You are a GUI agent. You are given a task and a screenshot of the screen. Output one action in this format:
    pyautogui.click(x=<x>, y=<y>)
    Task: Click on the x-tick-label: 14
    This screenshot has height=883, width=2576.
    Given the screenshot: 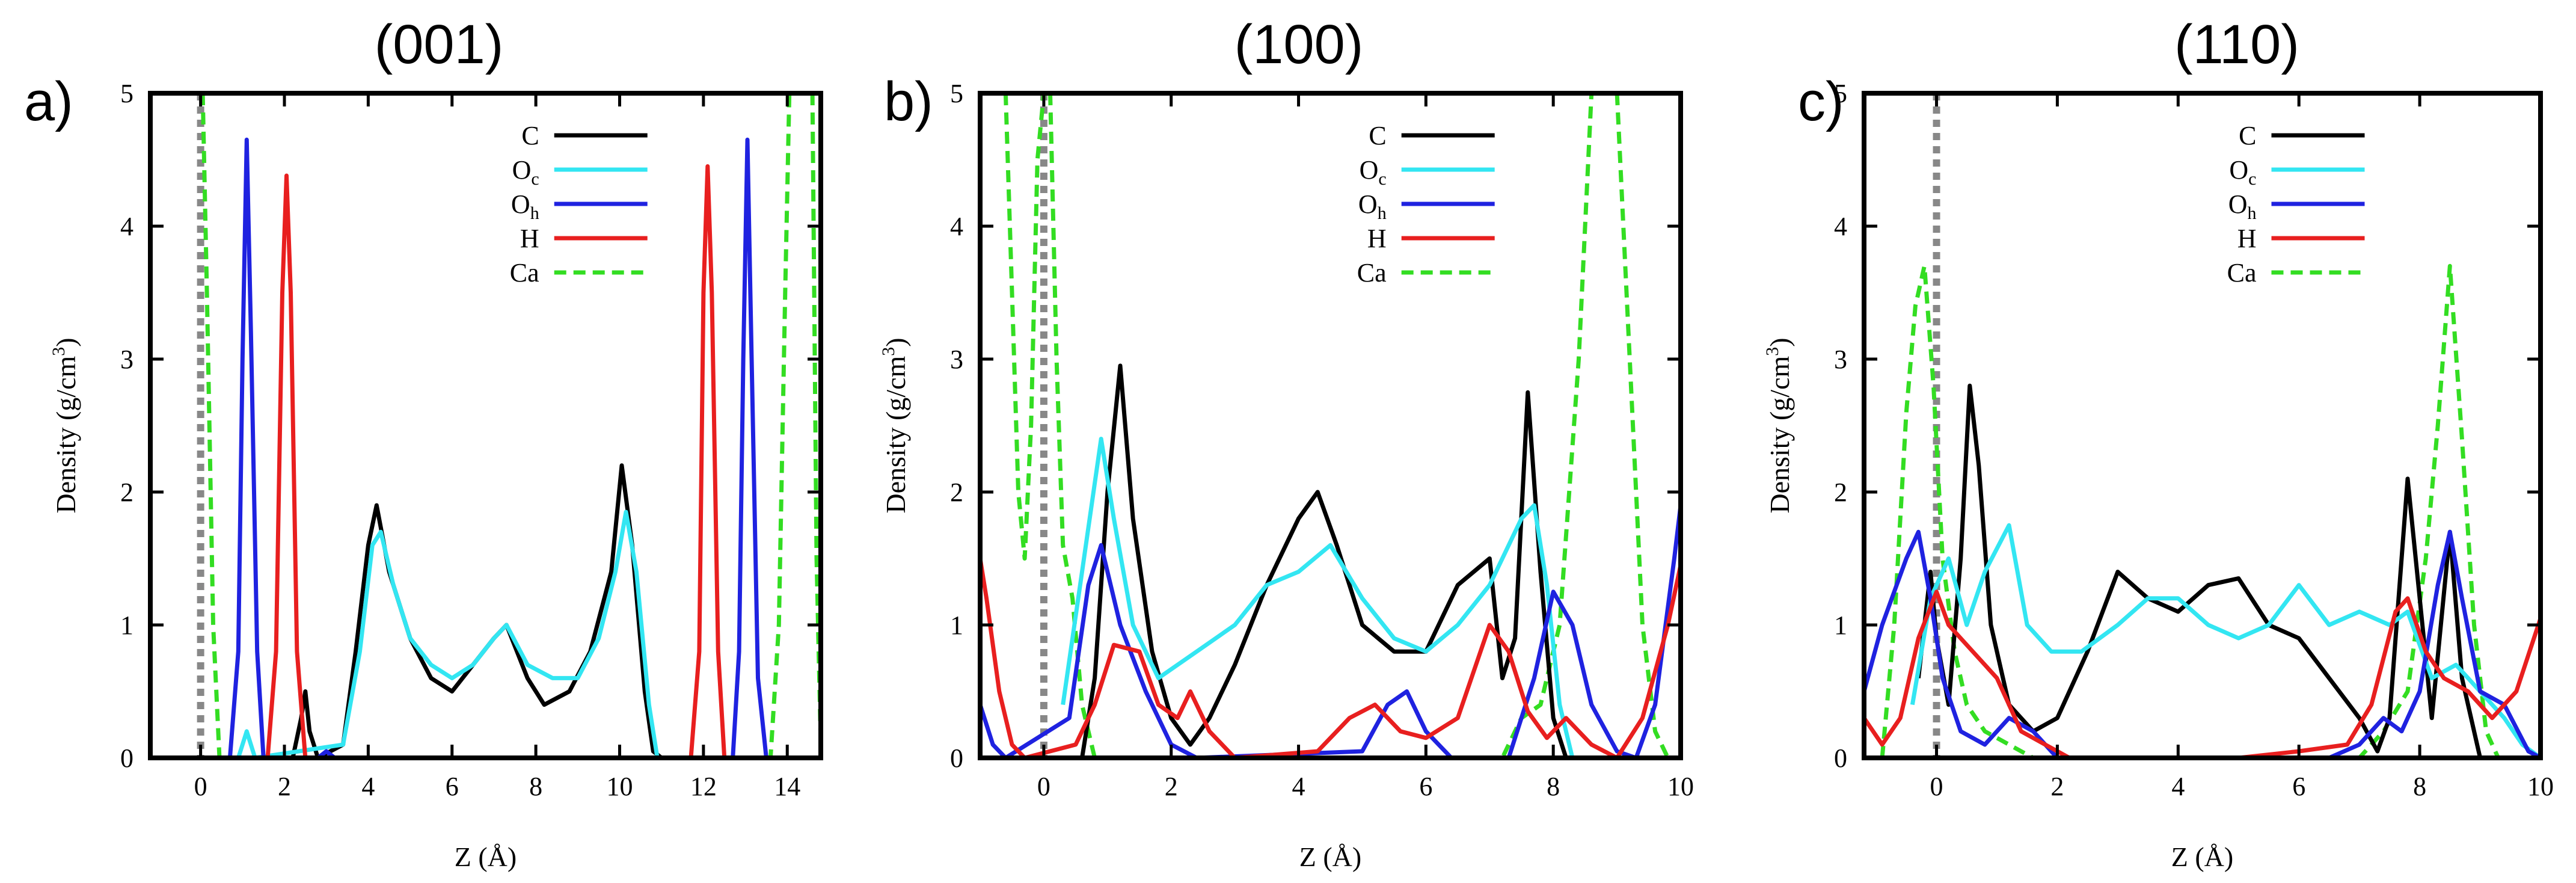 What is the action you would take?
    pyautogui.click(x=787, y=786)
    